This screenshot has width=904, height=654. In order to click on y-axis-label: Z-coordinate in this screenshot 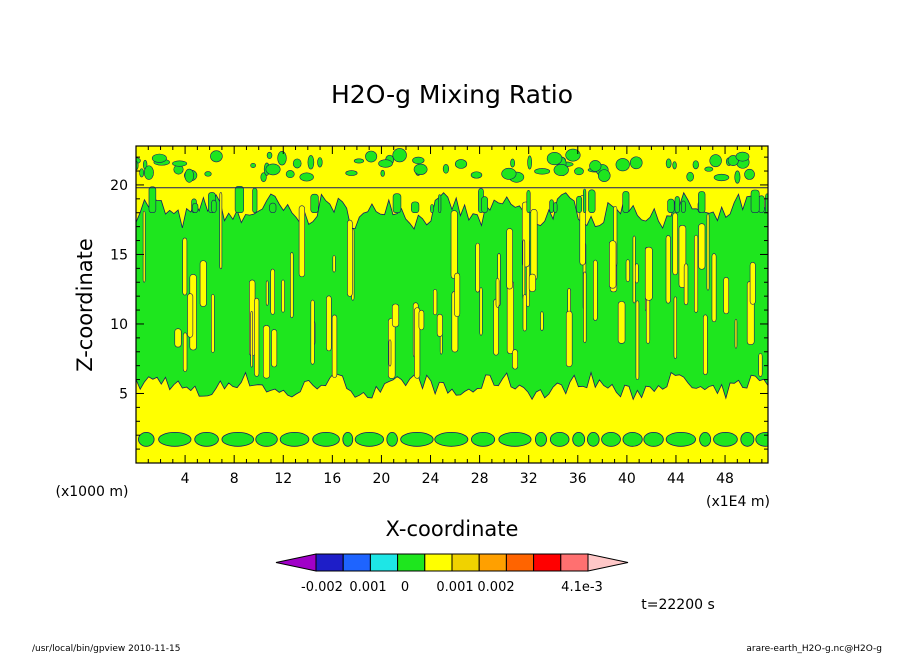, I will do `click(85, 305)`.